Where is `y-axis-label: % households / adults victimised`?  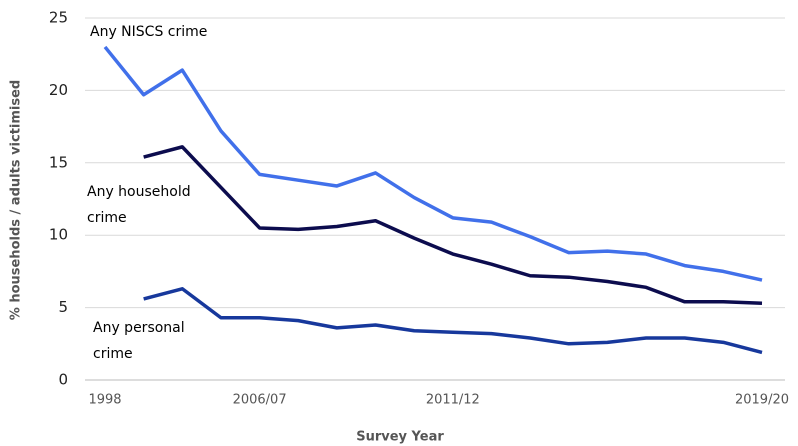 y-axis-label: % households / adults victimised is located at coordinates (16, 200).